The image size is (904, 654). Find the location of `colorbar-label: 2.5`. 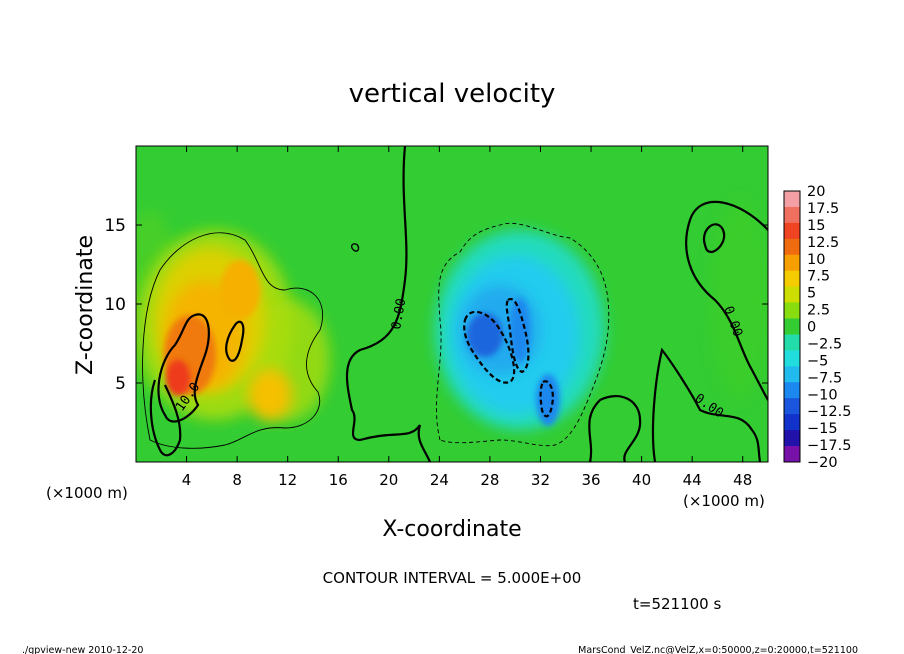

colorbar-label: 2.5 is located at coordinates (818, 311).